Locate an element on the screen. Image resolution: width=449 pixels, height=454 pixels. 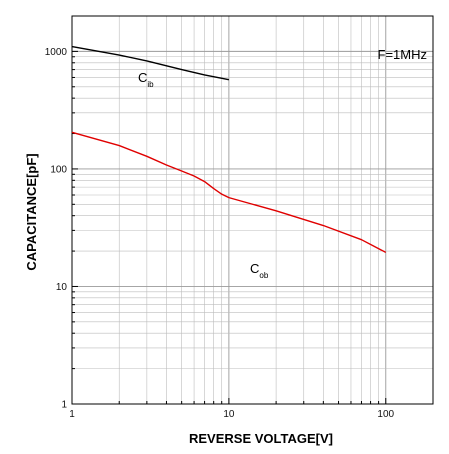
series-label-cob: Cob is located at coordinates (259, 270).